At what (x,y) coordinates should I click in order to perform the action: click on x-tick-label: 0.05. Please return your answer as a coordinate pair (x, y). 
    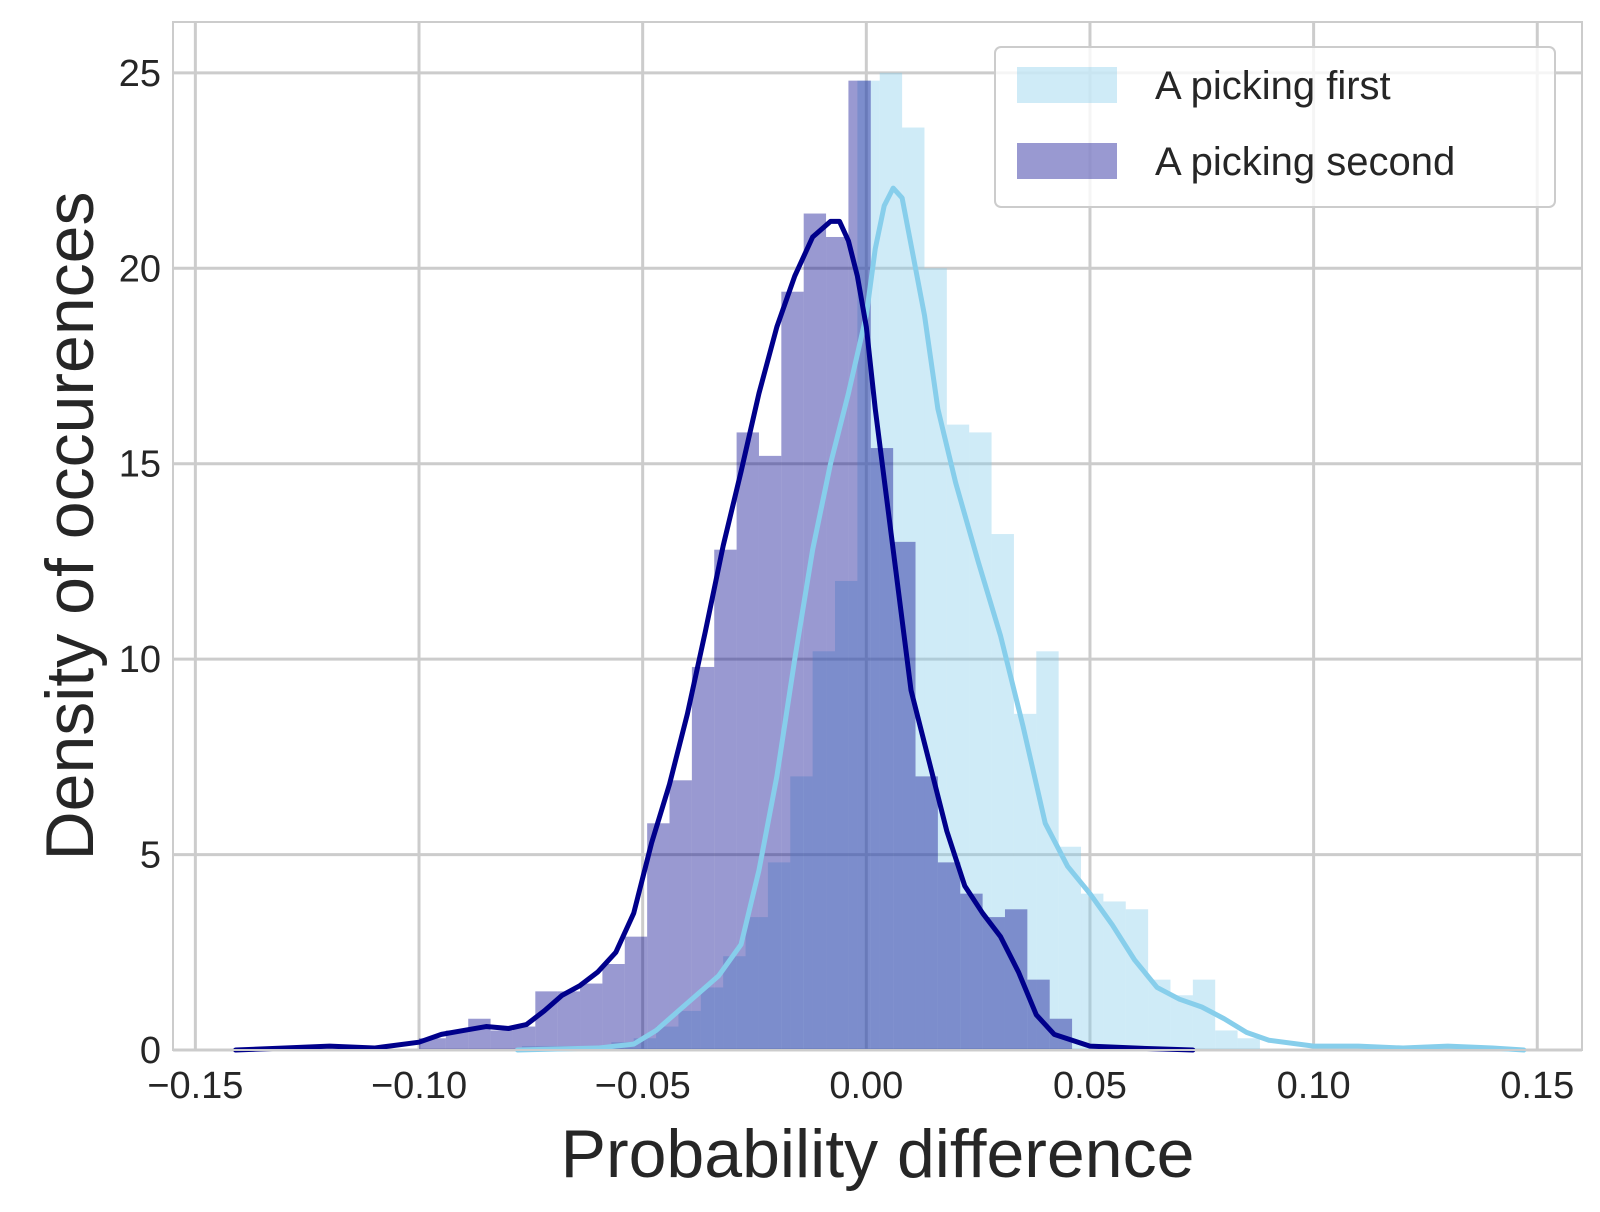
    Looking at the image, I should click on (1090, 1086).